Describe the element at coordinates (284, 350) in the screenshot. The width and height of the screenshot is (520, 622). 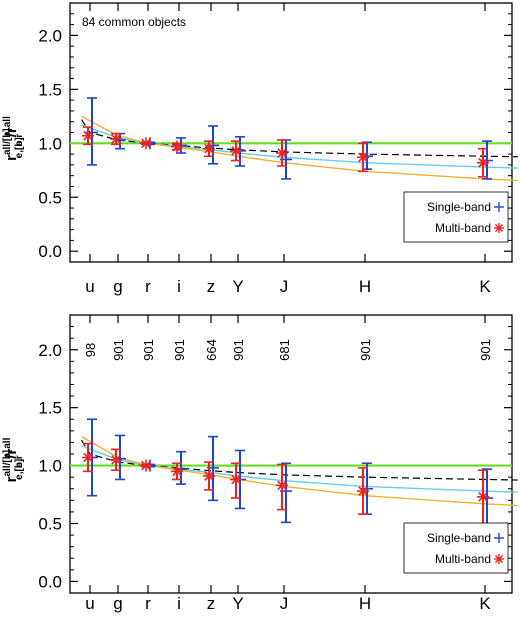
I see `object-count-label: 681` at that location.